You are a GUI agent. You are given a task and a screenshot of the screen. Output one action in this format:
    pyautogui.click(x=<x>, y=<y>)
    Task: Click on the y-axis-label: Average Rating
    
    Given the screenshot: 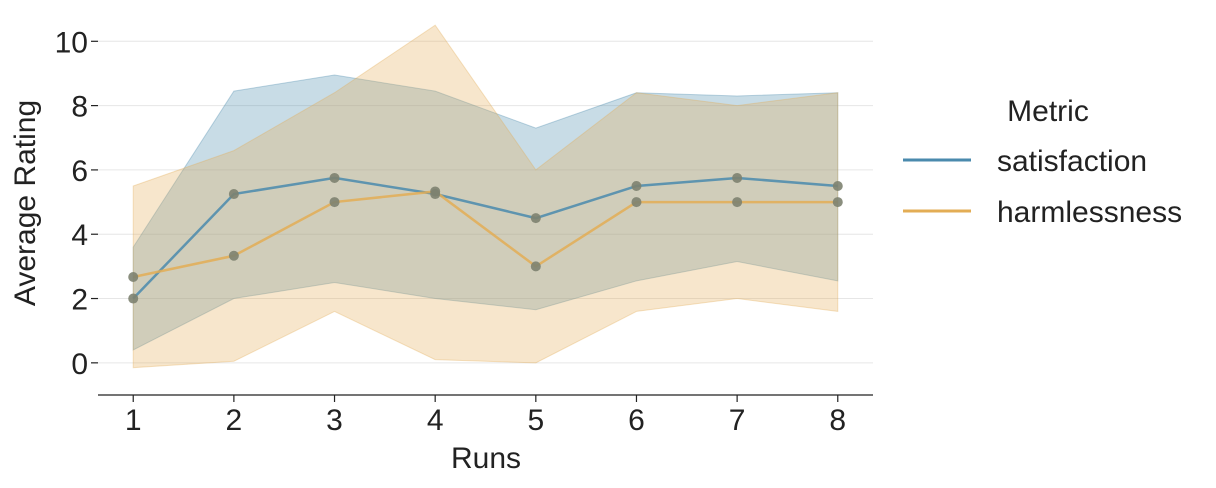 What is the action you would take?
    pyautogui.click(x=25, y=203)
    